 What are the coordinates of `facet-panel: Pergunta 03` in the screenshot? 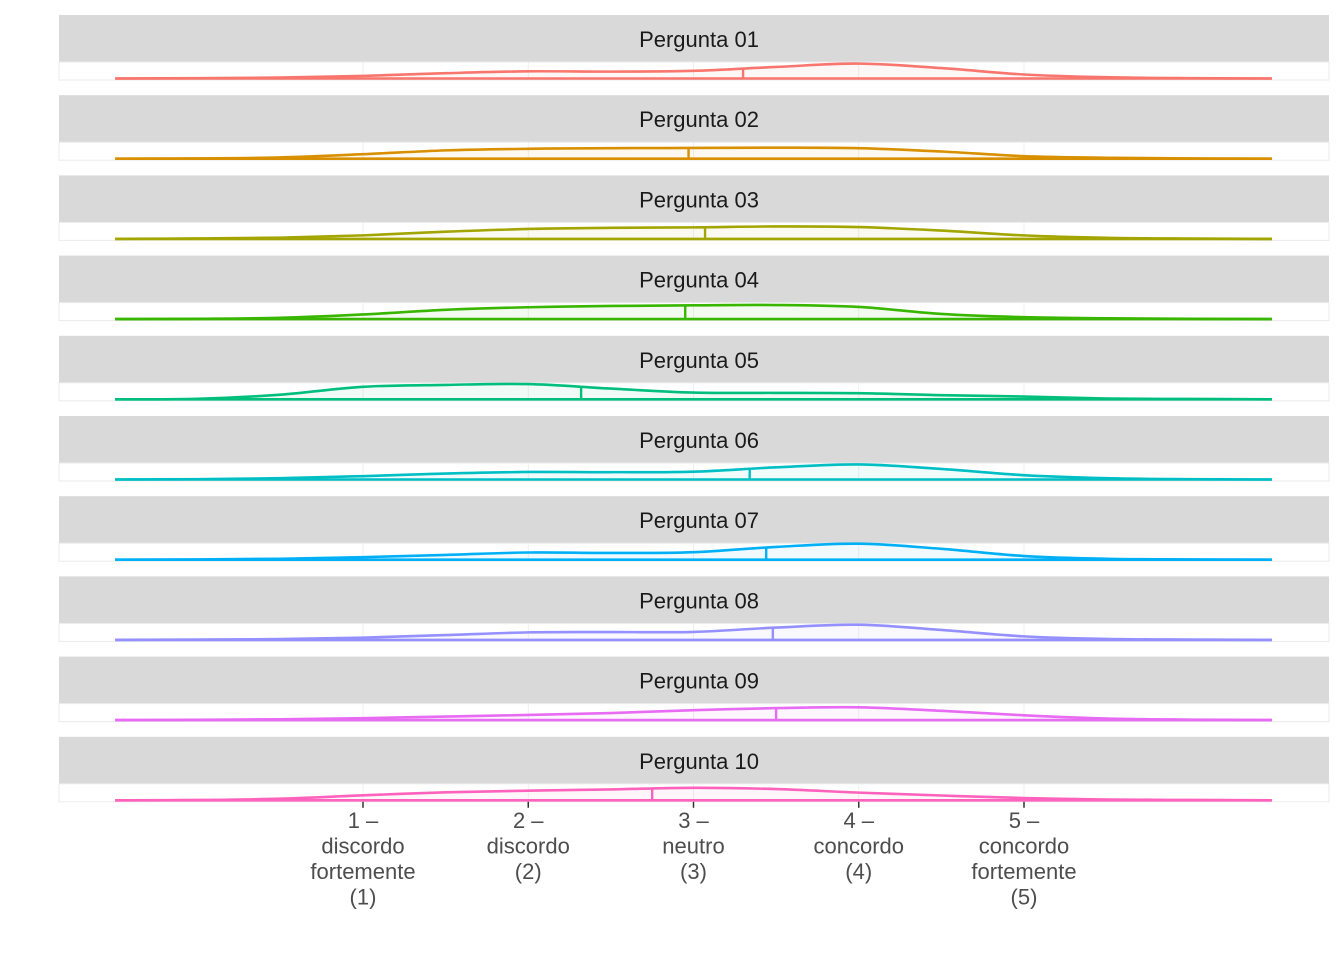 It's located at (694, 208).